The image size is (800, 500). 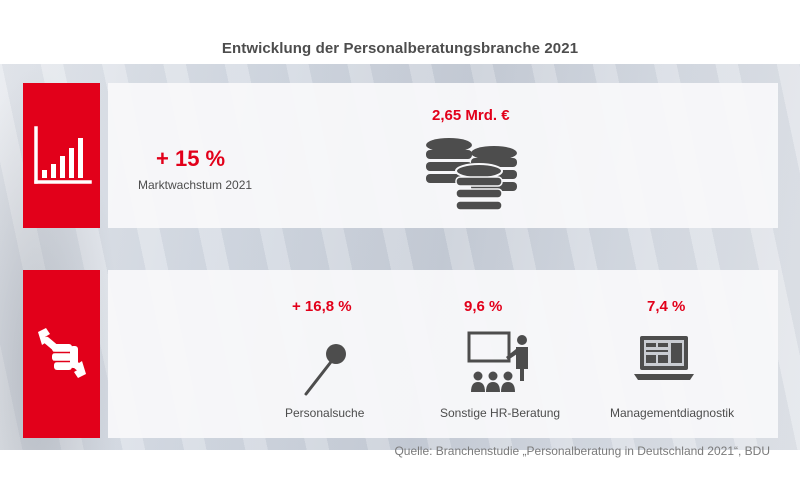 I want to click on market-growth-value: + 15 %, so click(x=191, y=158).